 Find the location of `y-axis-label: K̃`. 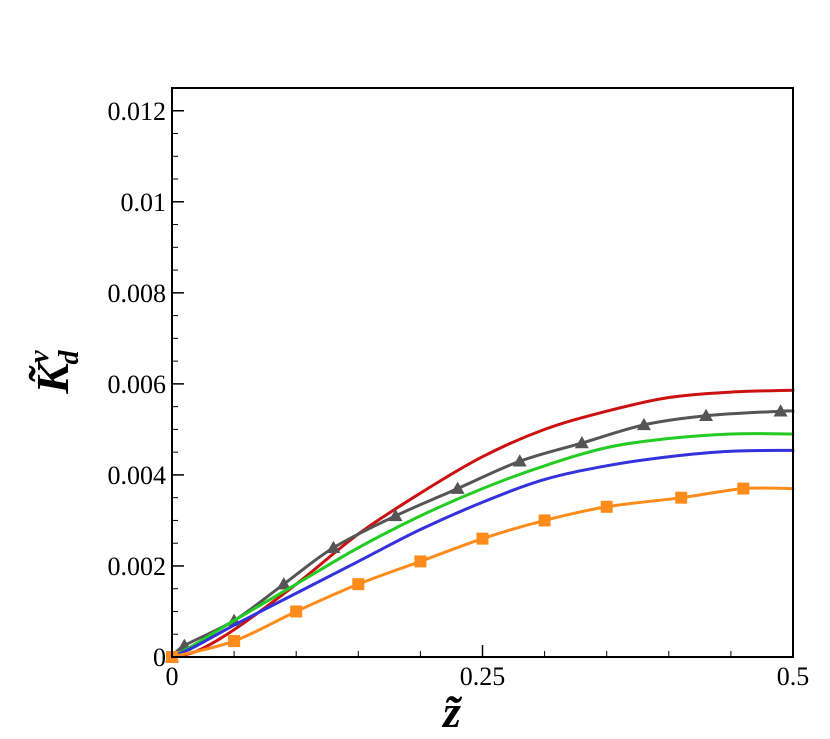

y-axis-label: K̃ is located at coordinates (52, 377).